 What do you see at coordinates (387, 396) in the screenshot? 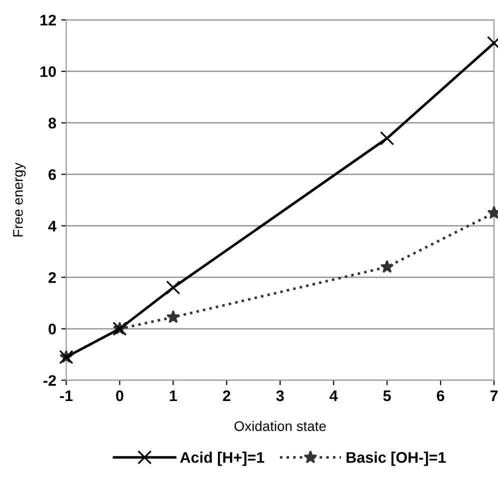
I see `x-tick-label: 5` at bounding box center [387, 396].